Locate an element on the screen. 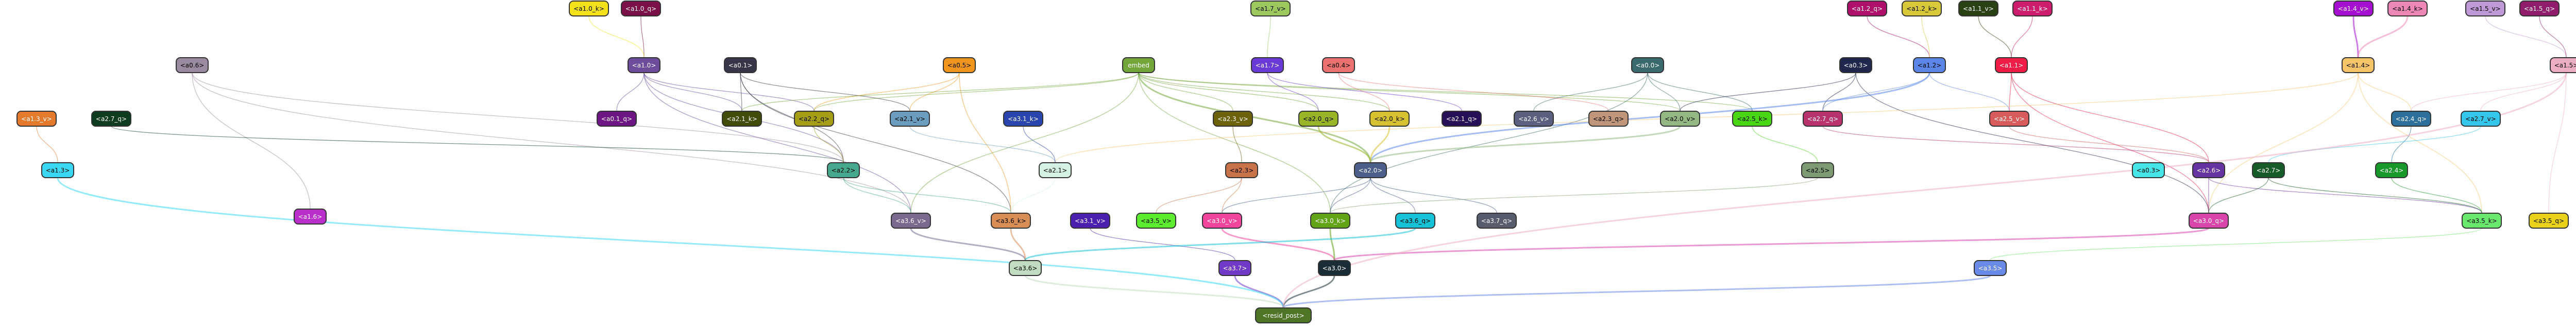 The width and height of the screenshot is (2576, 327). edge-embed-to-a2_0_q is located at coordinates (1228, 91).